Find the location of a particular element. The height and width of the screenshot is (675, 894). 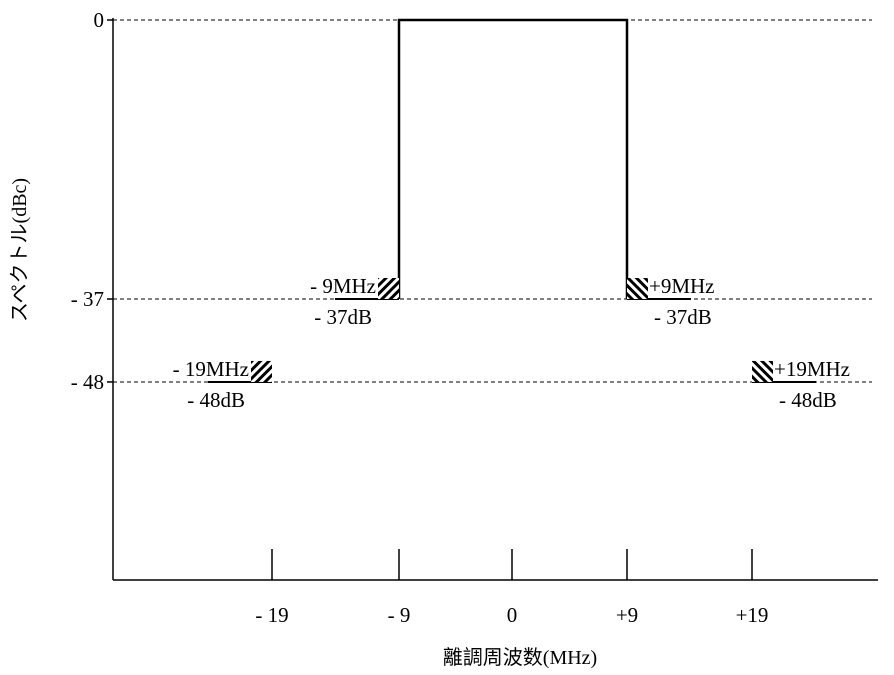

y-tick-label: - 48 is located at coordinates (87, 382).